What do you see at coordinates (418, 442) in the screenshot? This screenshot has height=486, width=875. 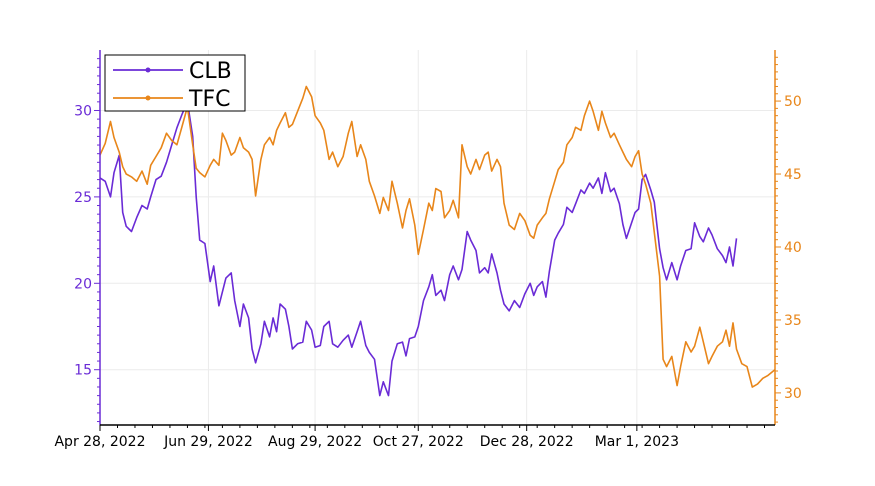 I see `x-tick-label: Oct 27, 2022` at bounding box center [418, 442].